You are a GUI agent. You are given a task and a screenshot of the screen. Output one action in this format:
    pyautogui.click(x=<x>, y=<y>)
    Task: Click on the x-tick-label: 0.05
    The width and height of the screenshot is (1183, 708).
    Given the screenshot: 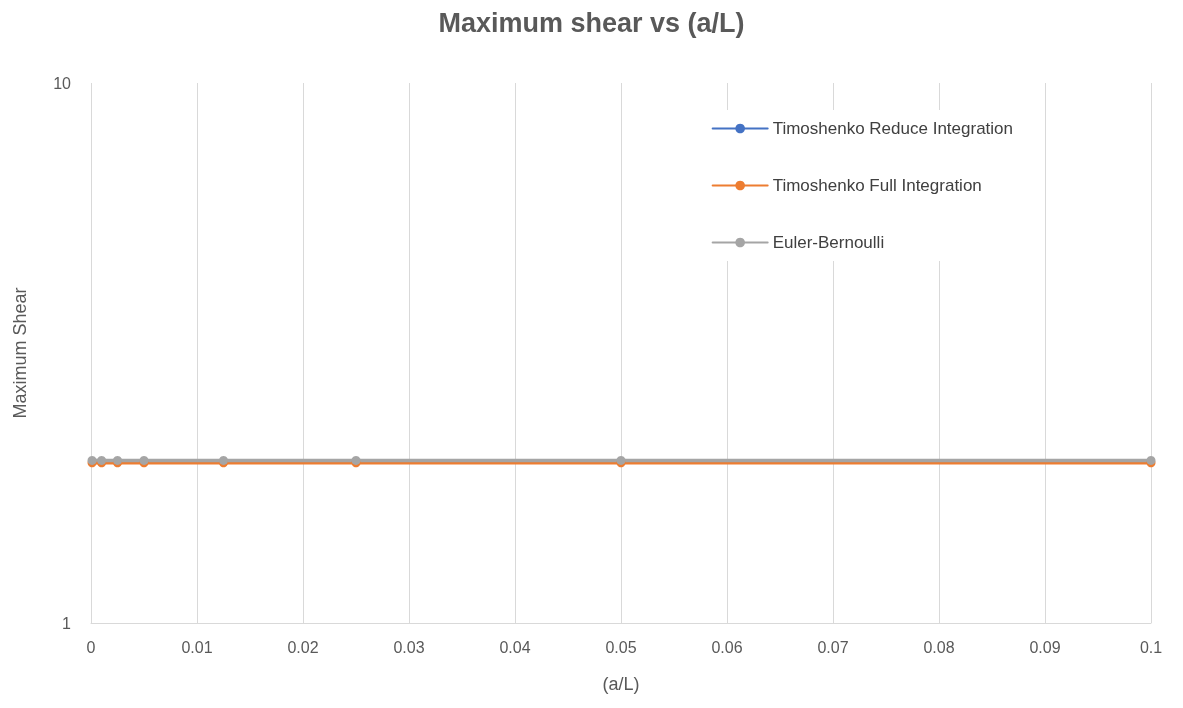 What is the action you would take?
    pyautogui.click(x=621, y=647)
    